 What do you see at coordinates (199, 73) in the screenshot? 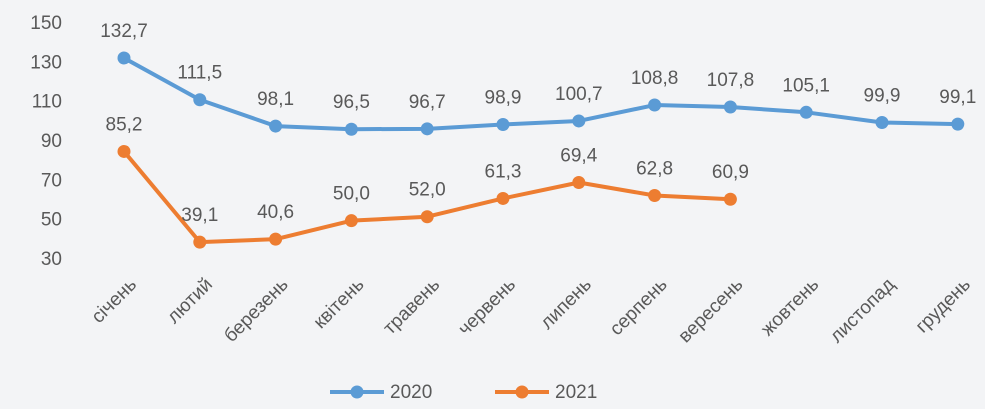
I see `value-label: 111,5` at bounding box center [199, 73].